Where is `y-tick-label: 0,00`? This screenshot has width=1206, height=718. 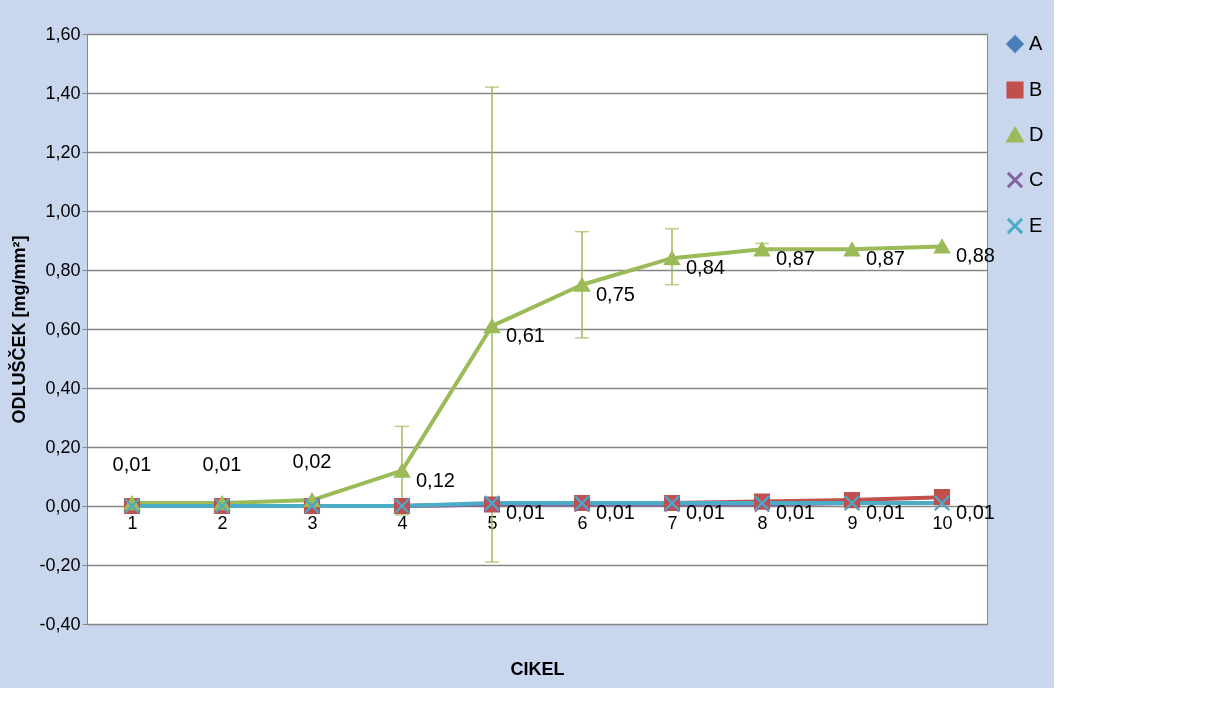
y-tick-label: 0,00 is located at coordinates (63, 505).